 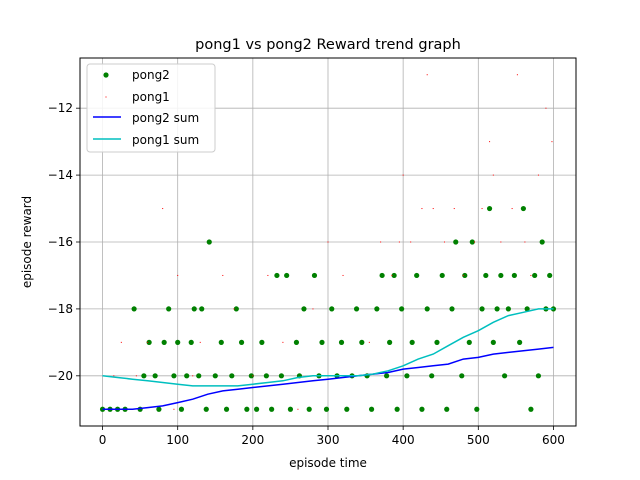 I want to click on series-line-pong1-sum, so click(x=328, y=347).